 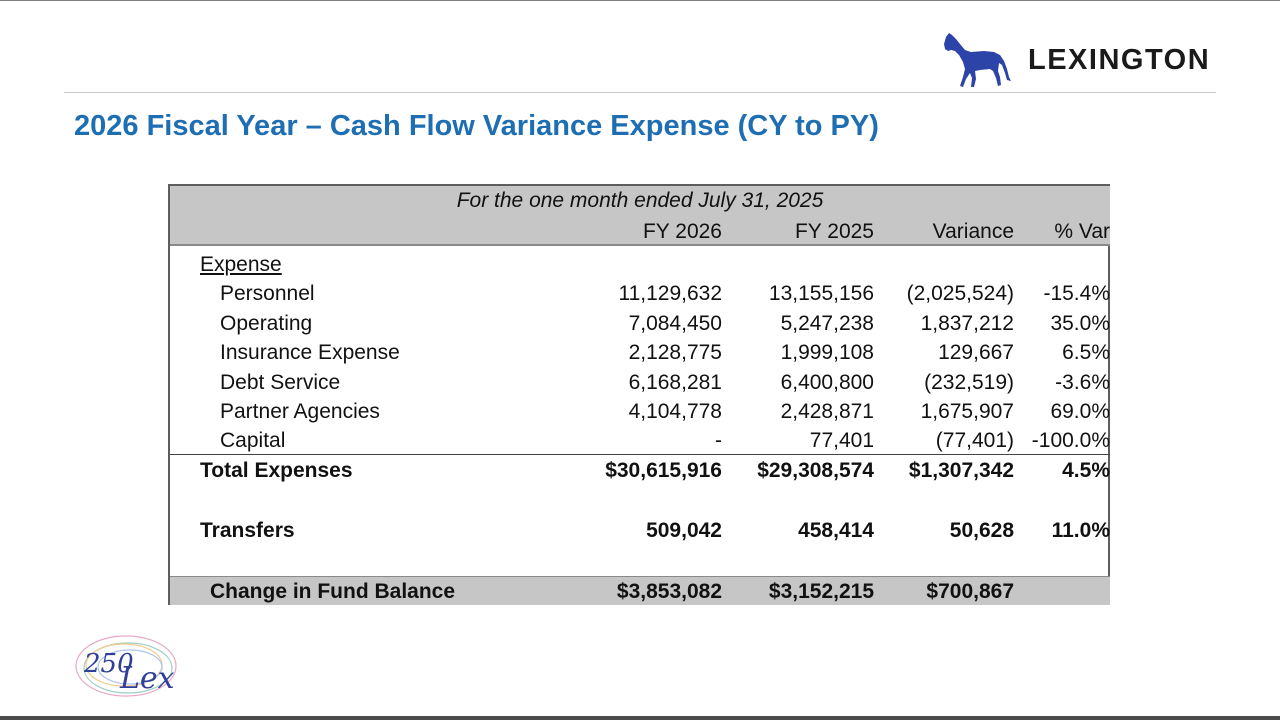 What do you see at coordinates (1082, 382) in the screenshot?
I see `cell-pct: -3.6%` at bounding box center [1082, 382].